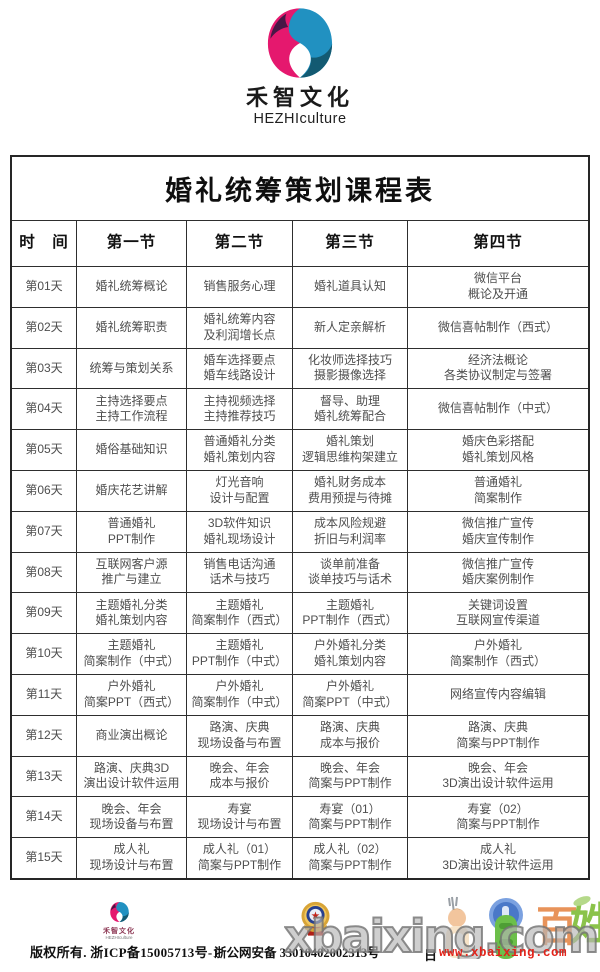  Describe the element at coordinates (44, 816) in the screenshot. I see `day-cell: 第14天` at that location.